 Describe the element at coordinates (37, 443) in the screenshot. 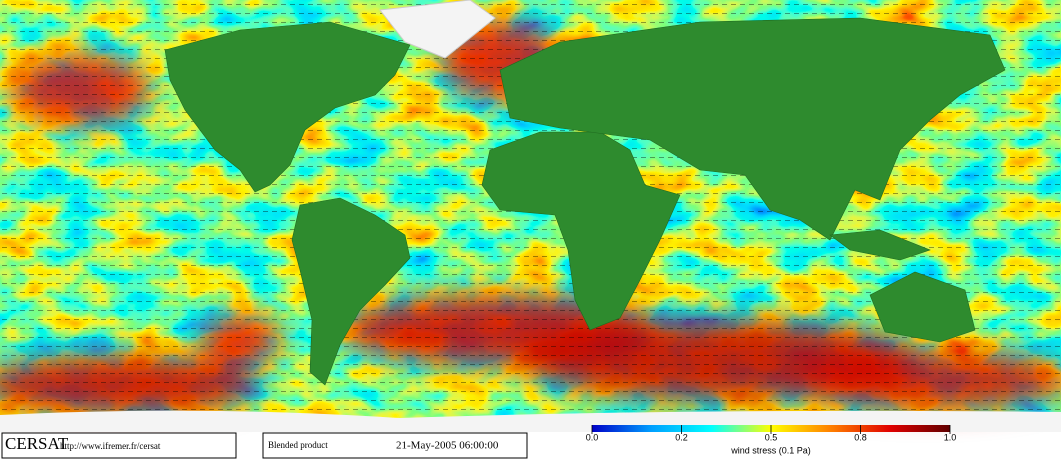

I see `logo: CERSAT` at that location.